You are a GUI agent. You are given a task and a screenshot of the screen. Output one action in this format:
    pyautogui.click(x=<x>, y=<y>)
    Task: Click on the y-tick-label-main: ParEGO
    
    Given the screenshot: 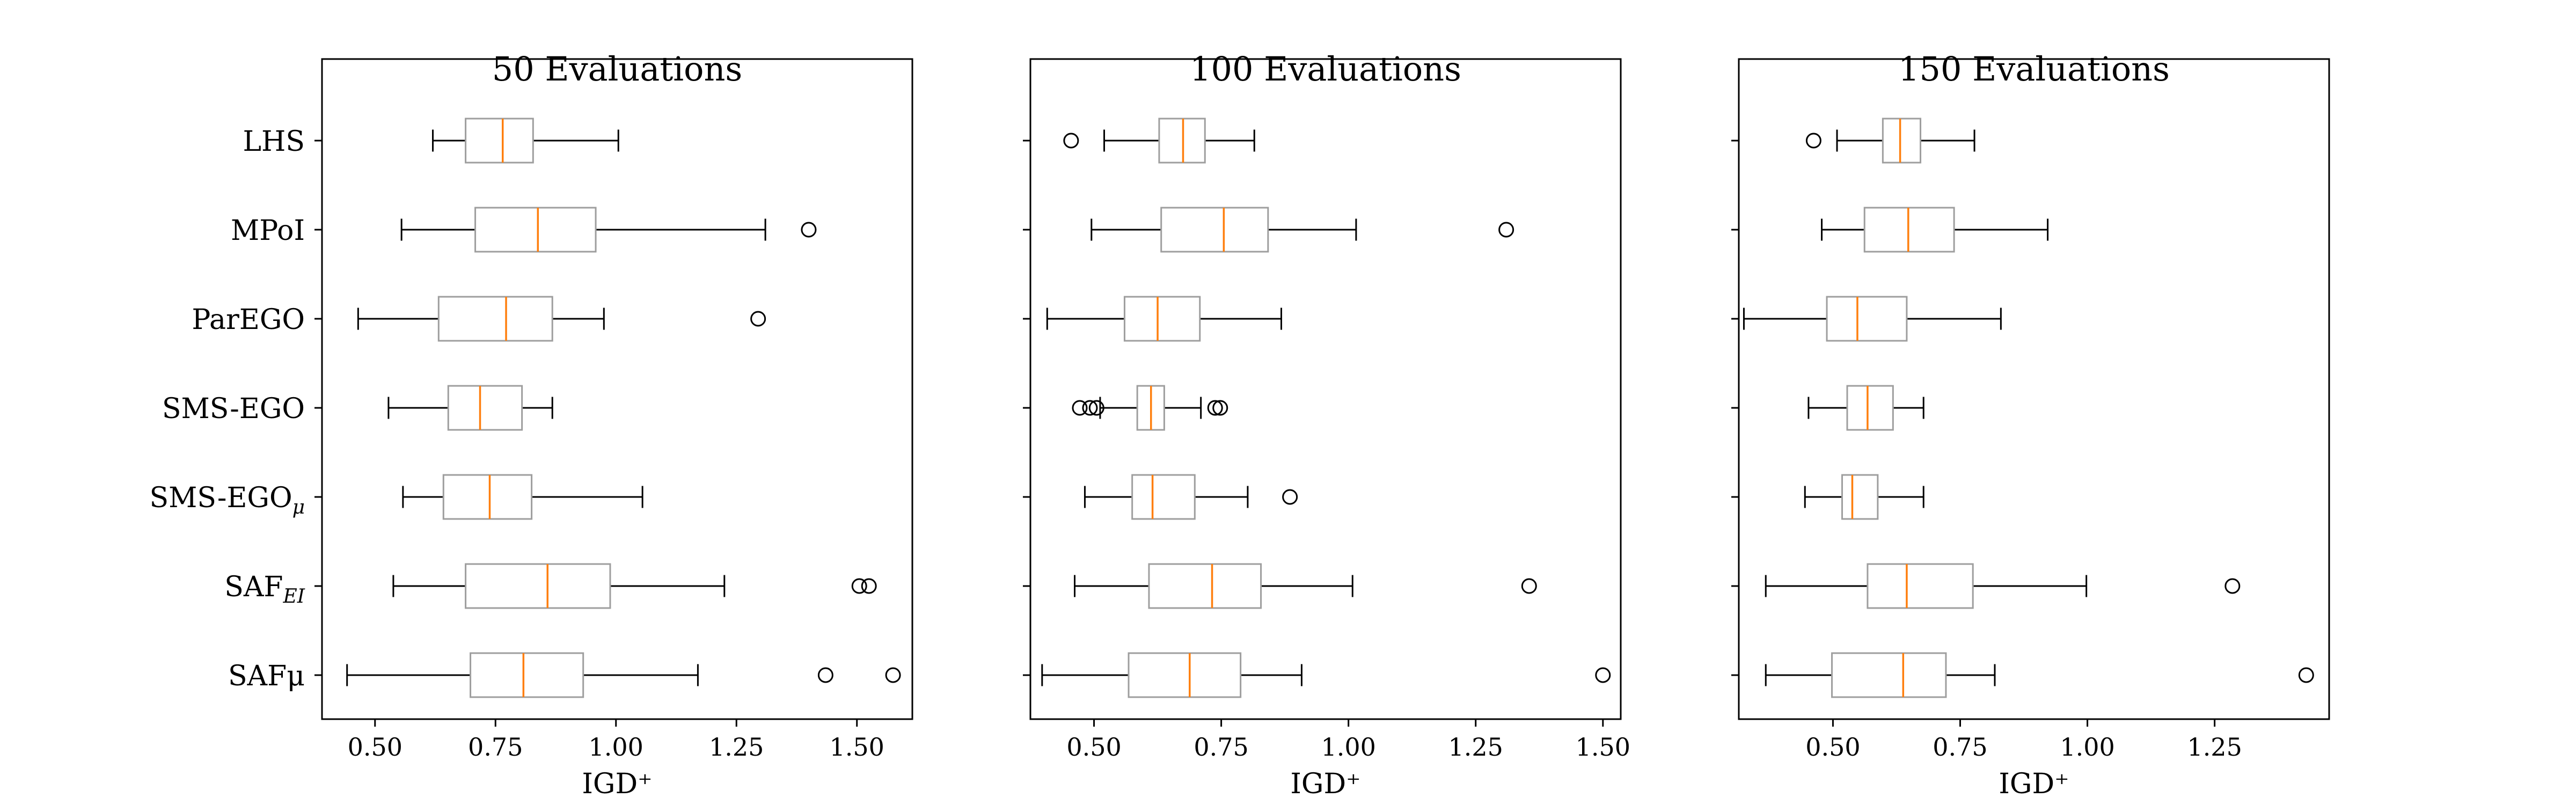 What is the action you would take?
    pyautogui.click(x=248, y=320)
    